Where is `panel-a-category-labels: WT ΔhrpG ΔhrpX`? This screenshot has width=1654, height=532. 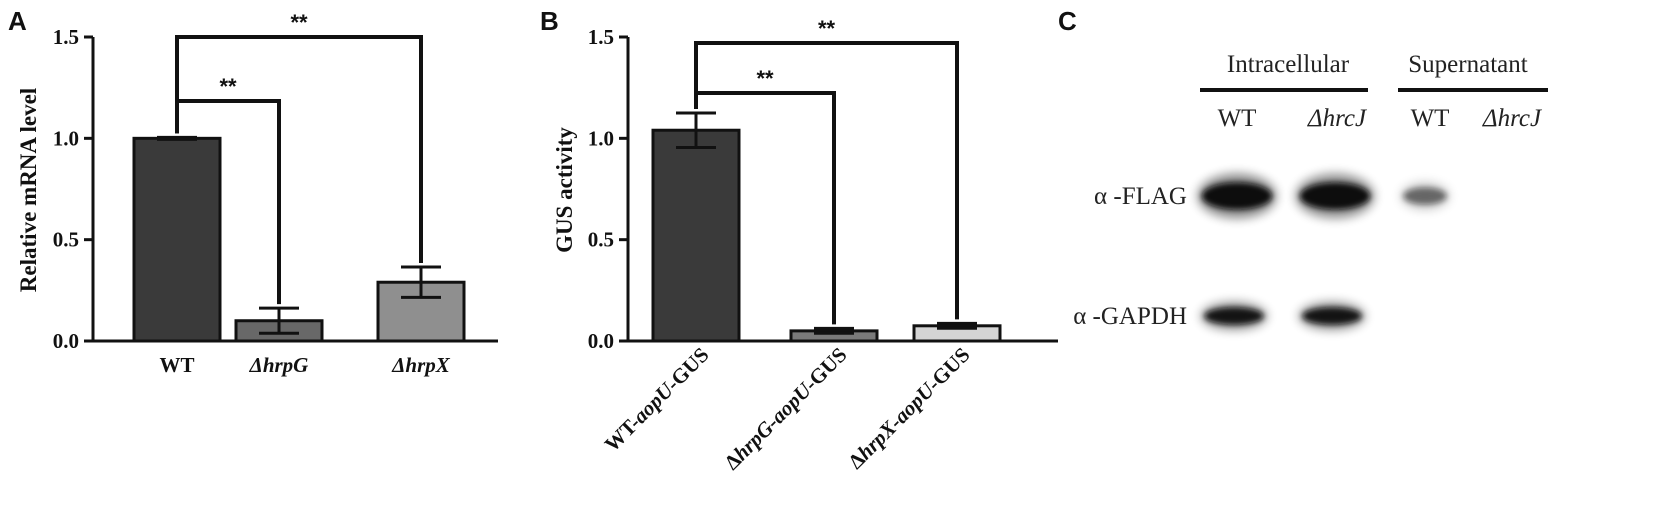 panel-a-category-labels: WT ΔhrpG ΔhrpX is located at coordinates (304, 365).